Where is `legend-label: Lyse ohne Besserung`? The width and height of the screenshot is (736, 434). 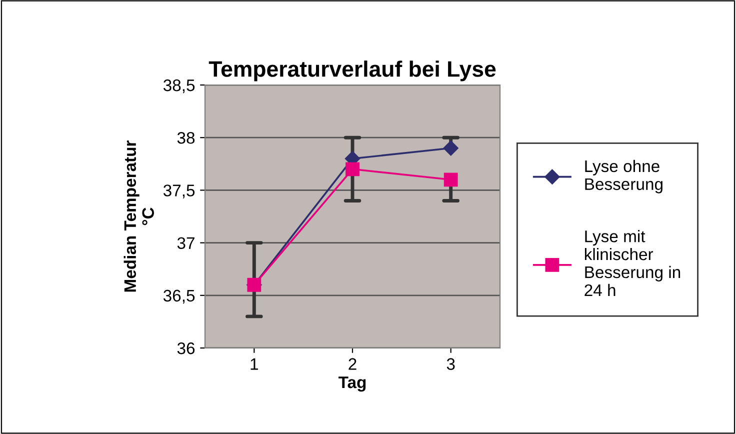 legend-label: Lyse ohne Besserung is located at coordinates (623, 177).